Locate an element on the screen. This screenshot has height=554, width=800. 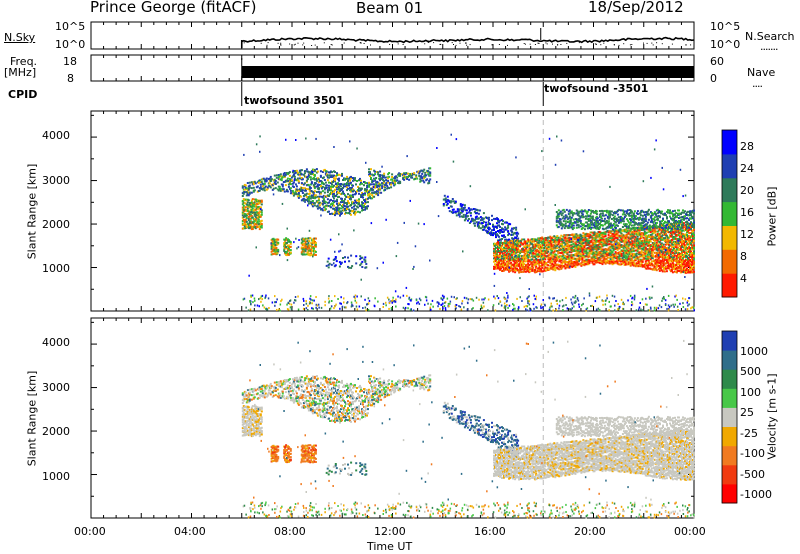
cpid-program-1: twofsound 3501 is located at coordinates (294, 100).